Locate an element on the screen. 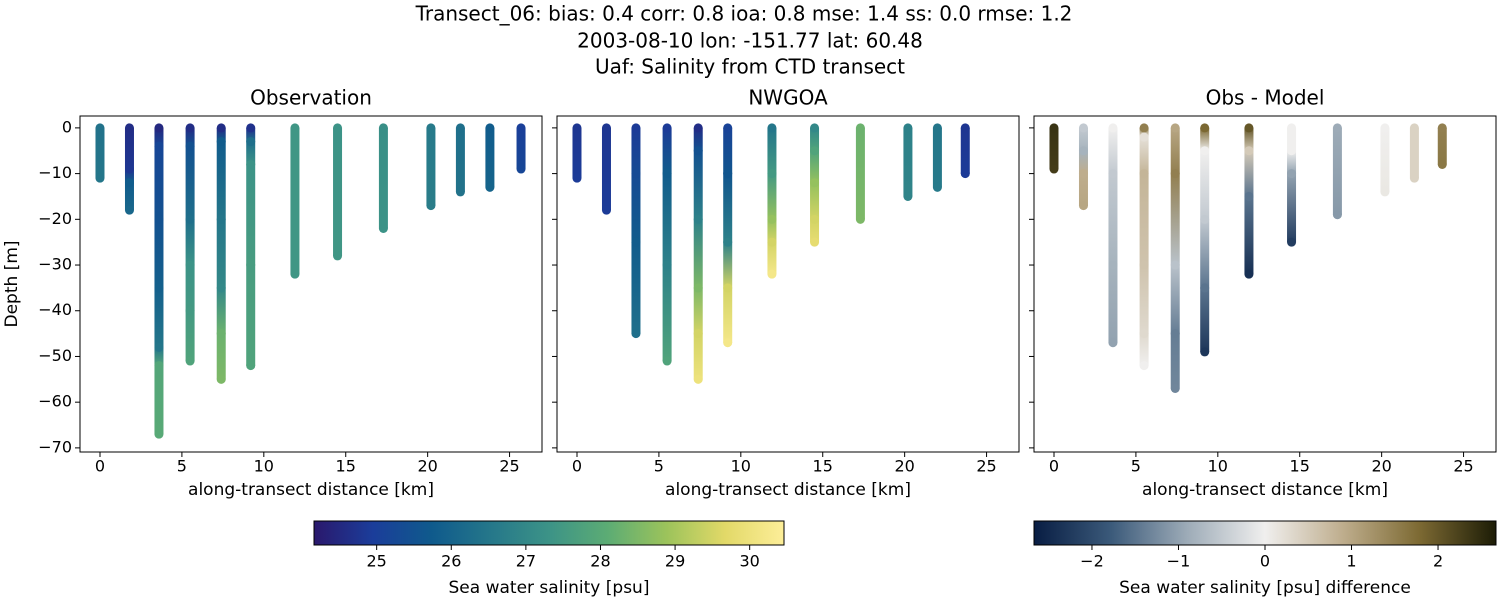 The image size is (1500, 600). colorbar is located at coordinates (1265, 533).